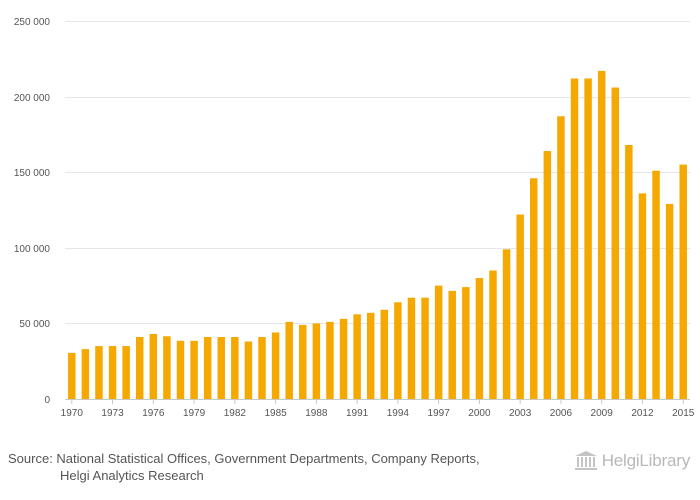 The height and width of the screenshot is (500, 700). What do you see at coordinates (180, 369) in the screenshot?
I see `bar-1978` at bounding box center [180, 369].